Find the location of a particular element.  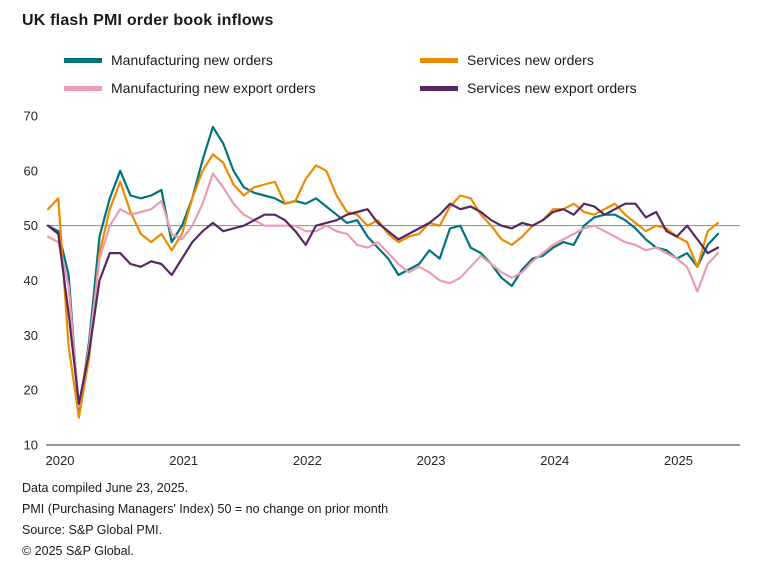

legend-item-services-new-export-orders: Services new export orders is located at coordinates (528, 88).